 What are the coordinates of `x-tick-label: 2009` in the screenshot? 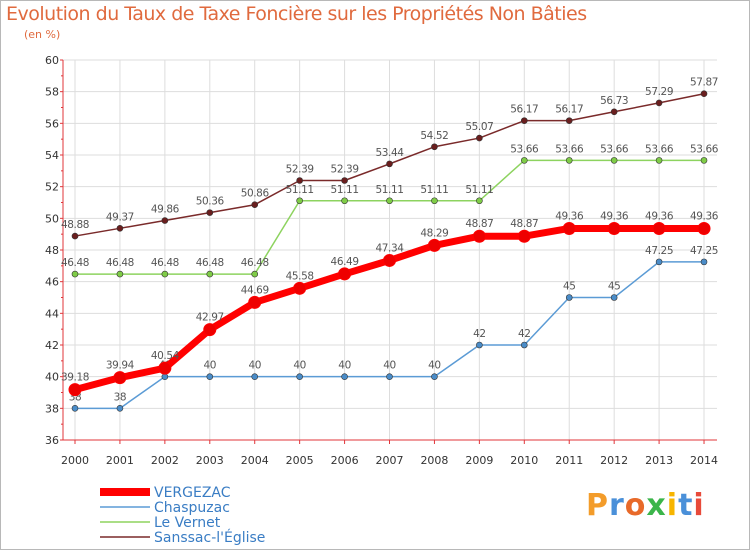 It's located at (479, 460).